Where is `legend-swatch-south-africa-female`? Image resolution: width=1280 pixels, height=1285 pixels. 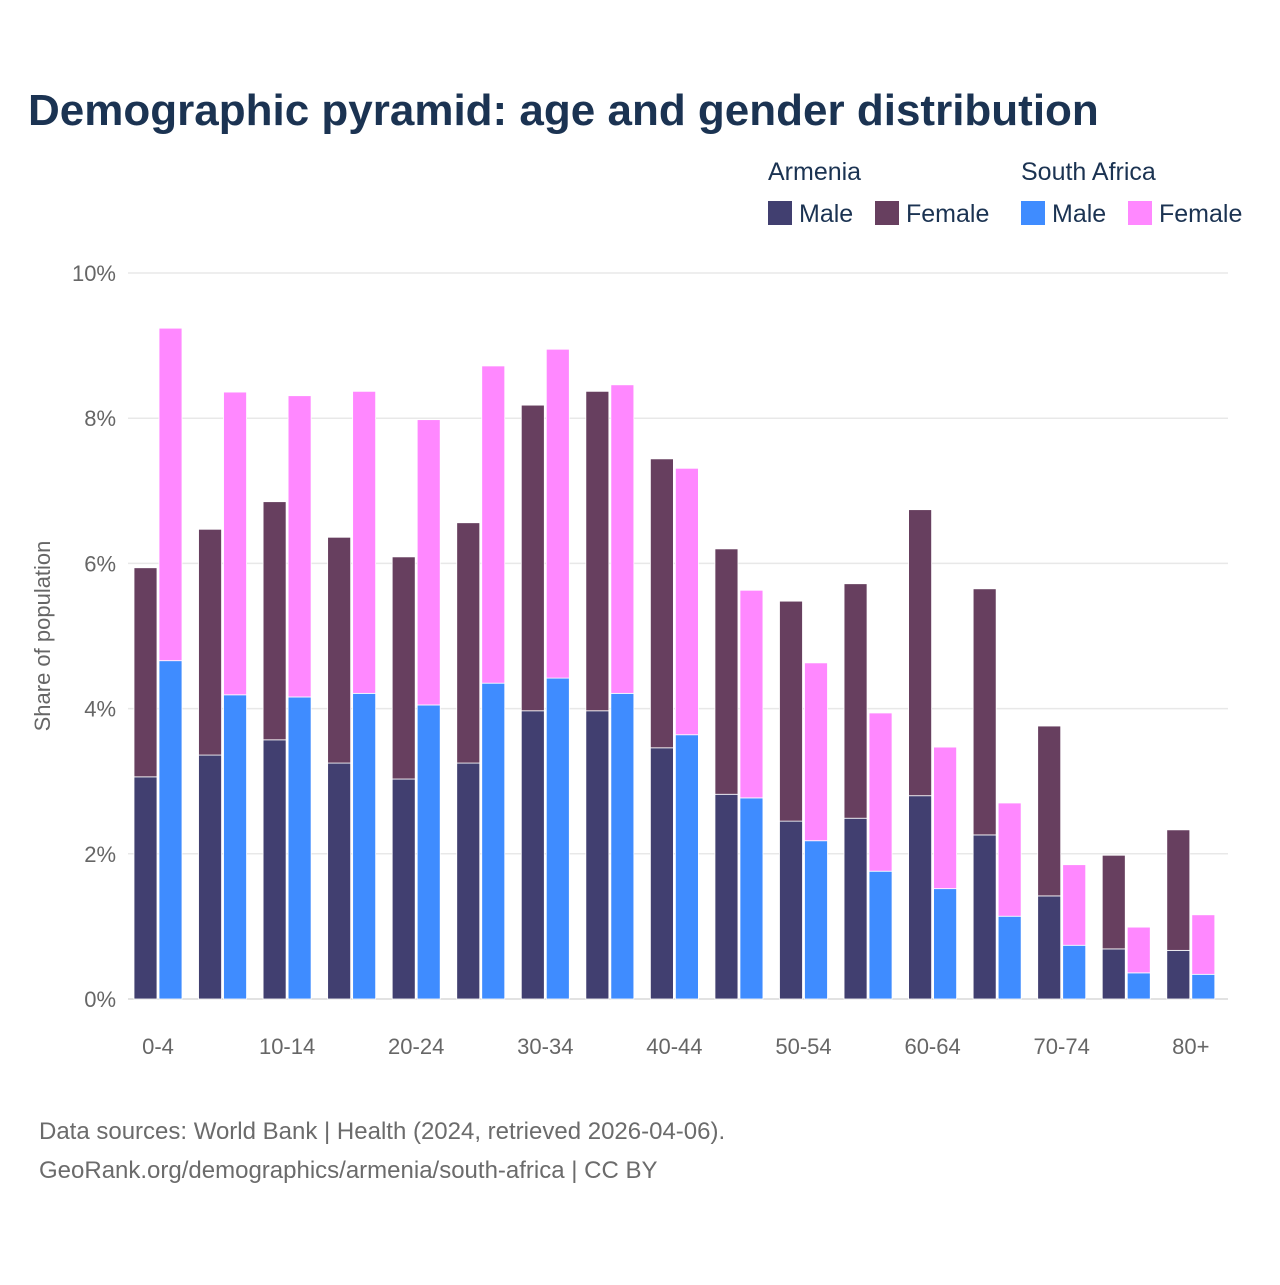
legend-swatch-south-africa-female is located at coordinates (1140, 213).